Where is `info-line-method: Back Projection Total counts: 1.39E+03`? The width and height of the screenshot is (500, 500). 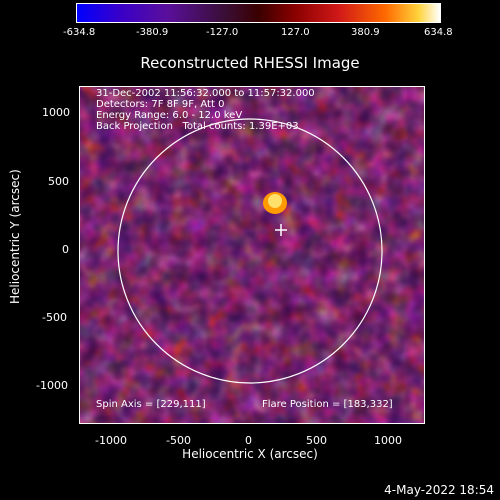
info-line-method: Back Projection Total counts: 1.39E+03 is located at coordinates (197, 126).